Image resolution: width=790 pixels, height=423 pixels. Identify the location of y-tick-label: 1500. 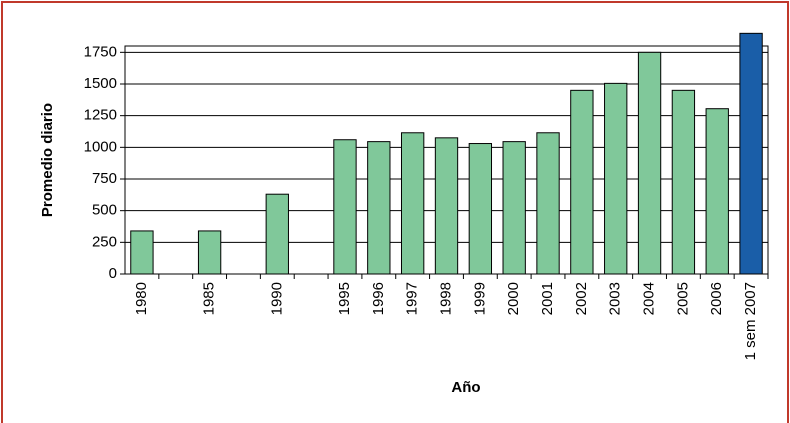
(100, 83).